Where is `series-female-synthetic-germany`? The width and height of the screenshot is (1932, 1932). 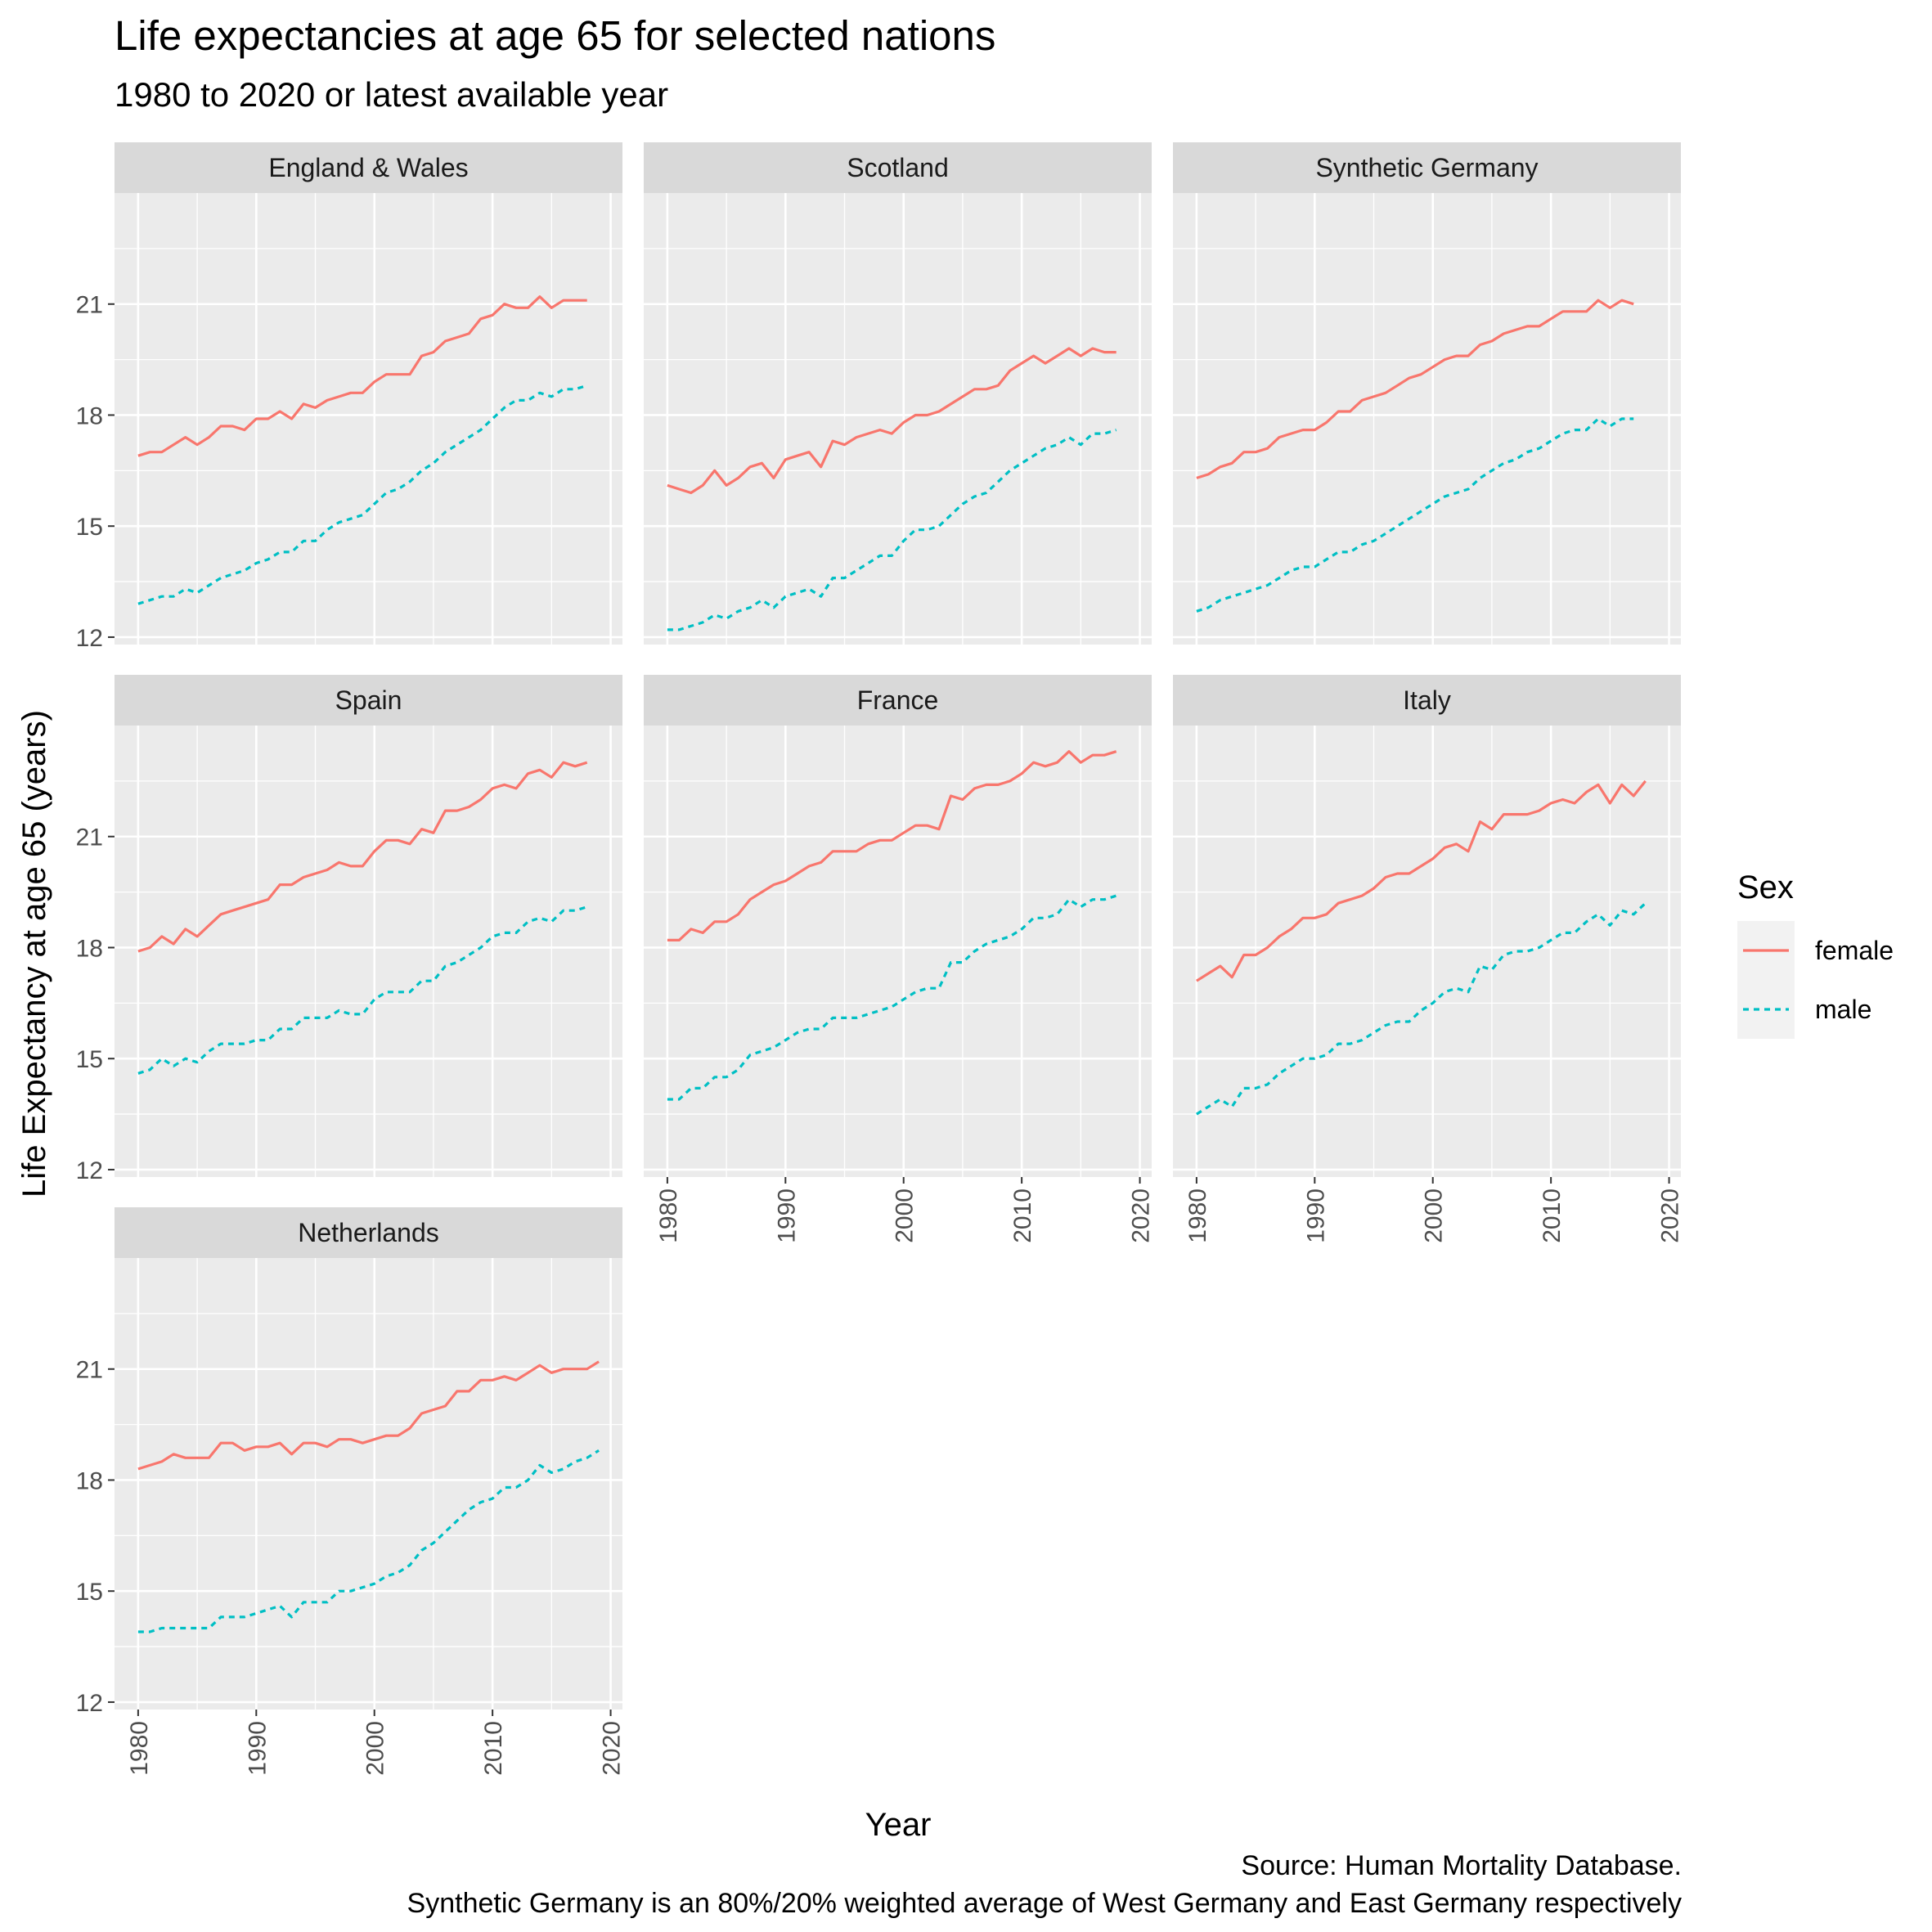 series-female-synthetic-germany is located at coordinates (1415, 389).